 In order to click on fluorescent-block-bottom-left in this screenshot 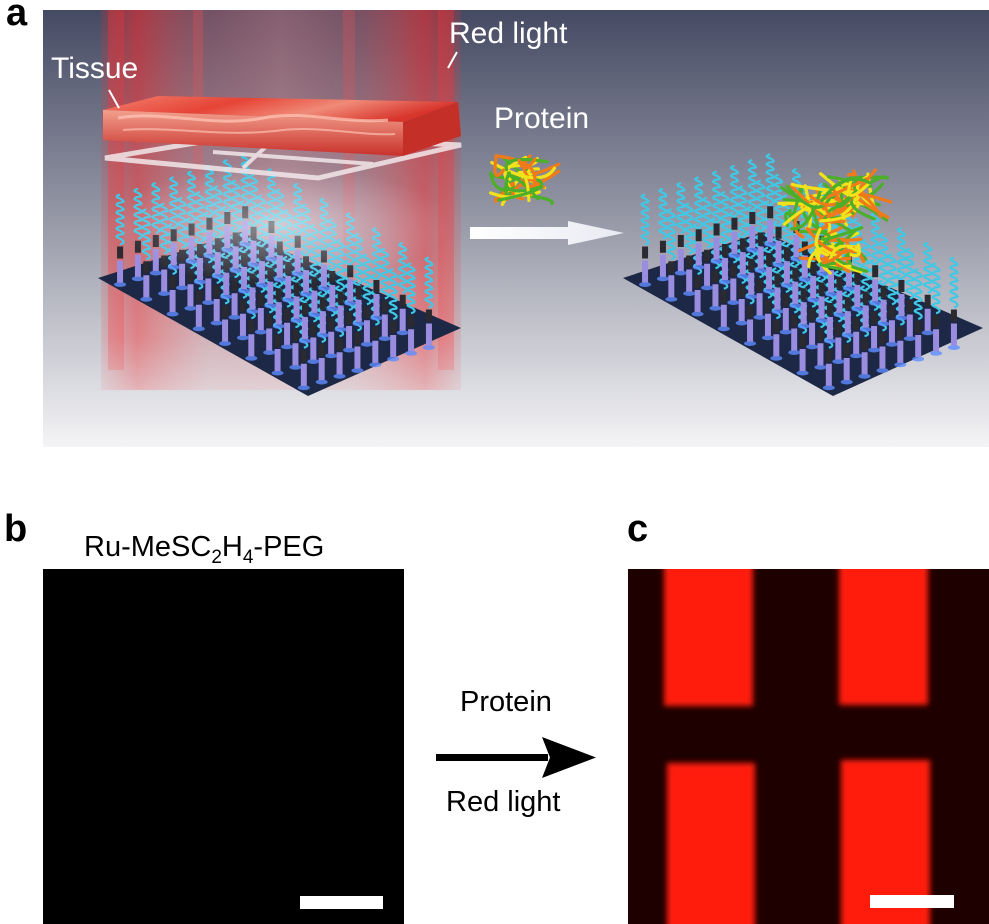, I will do `click(711, 843)`.